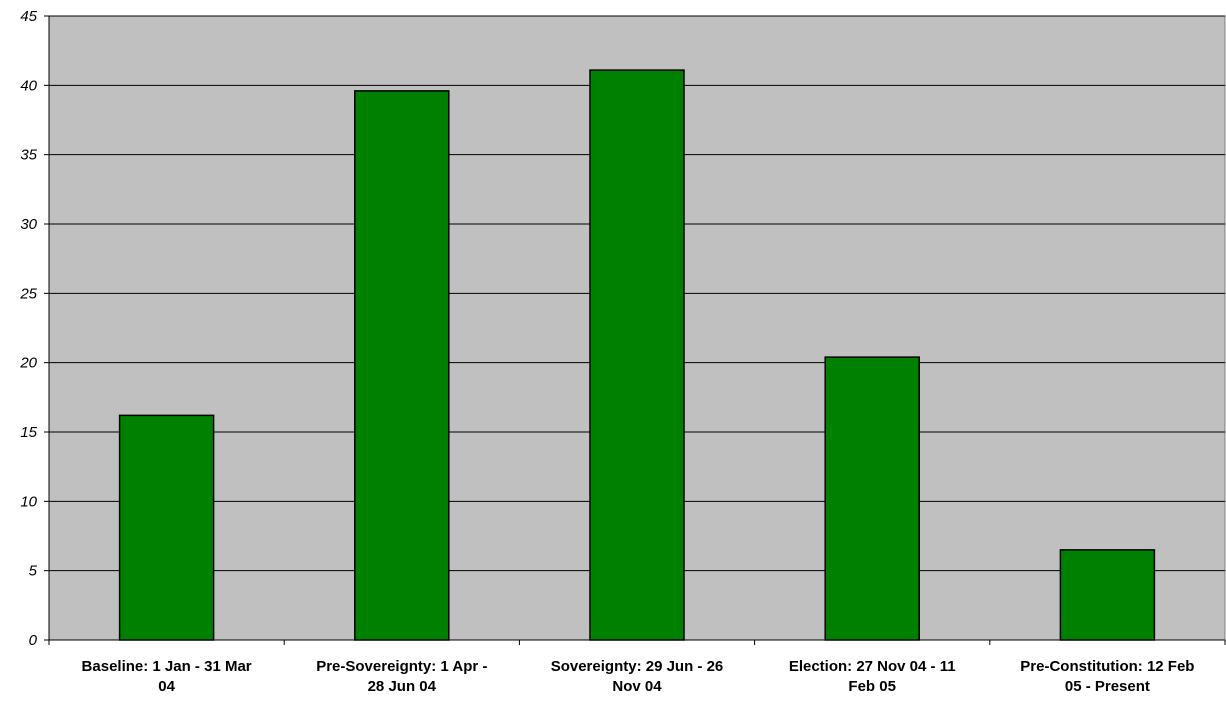 Image resolution: width=1226 pixels, height=704 pixels. Describe the element at coordinates (28, 432) in the screenshot. I see `y-tick-label: 15` at that location.